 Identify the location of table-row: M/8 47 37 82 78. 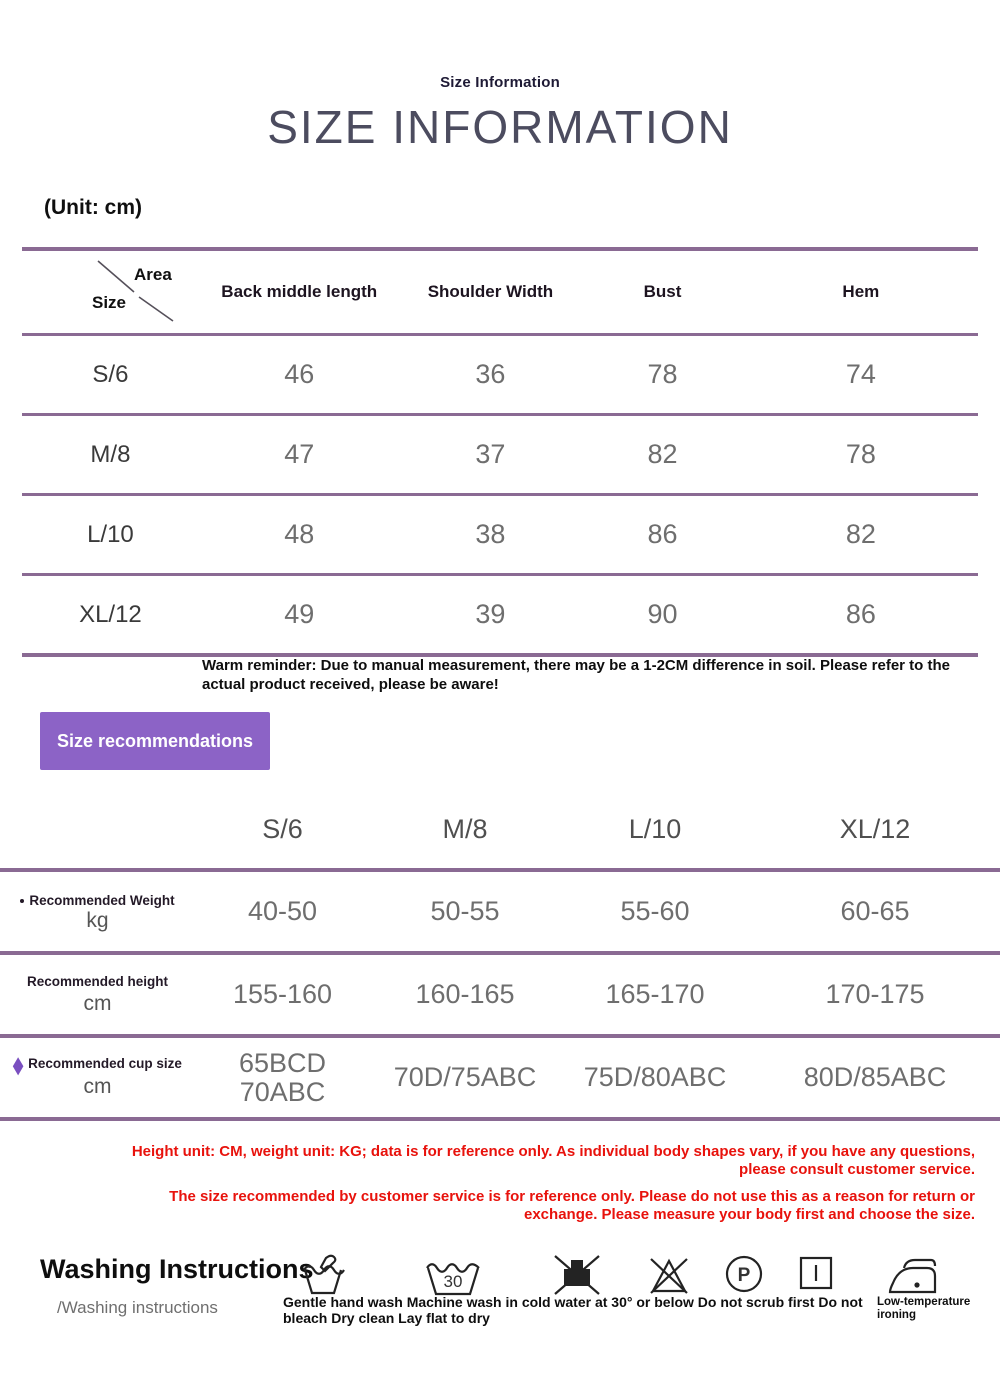
(500, 456).